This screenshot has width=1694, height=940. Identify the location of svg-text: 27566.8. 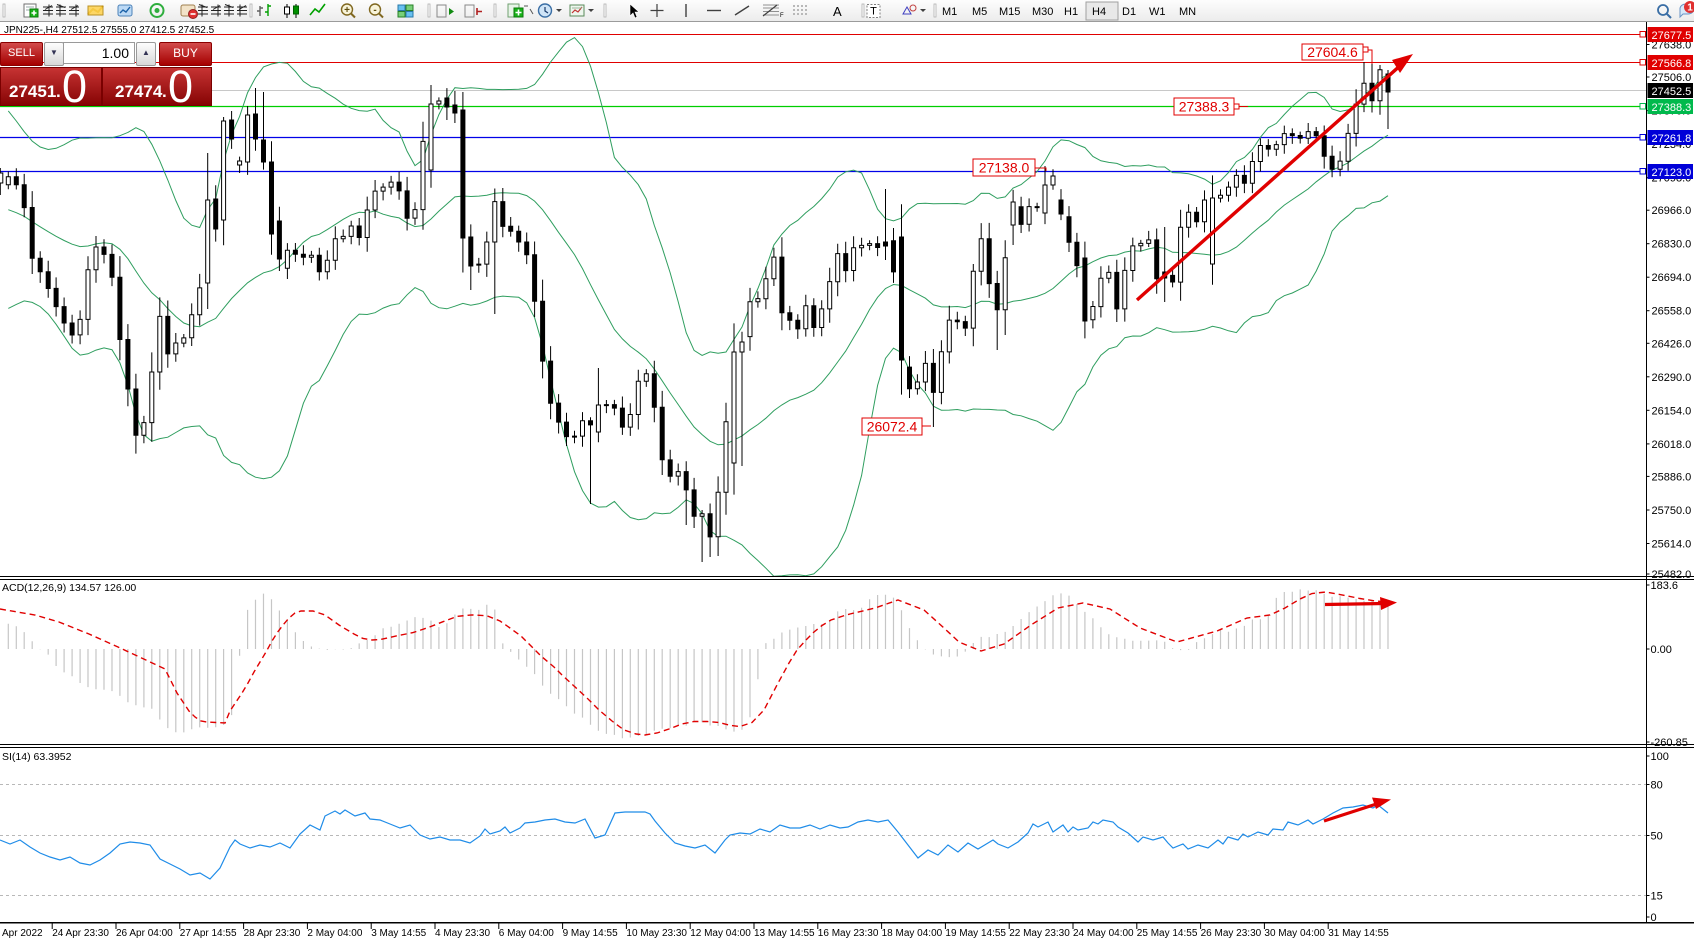
(1672, 64).